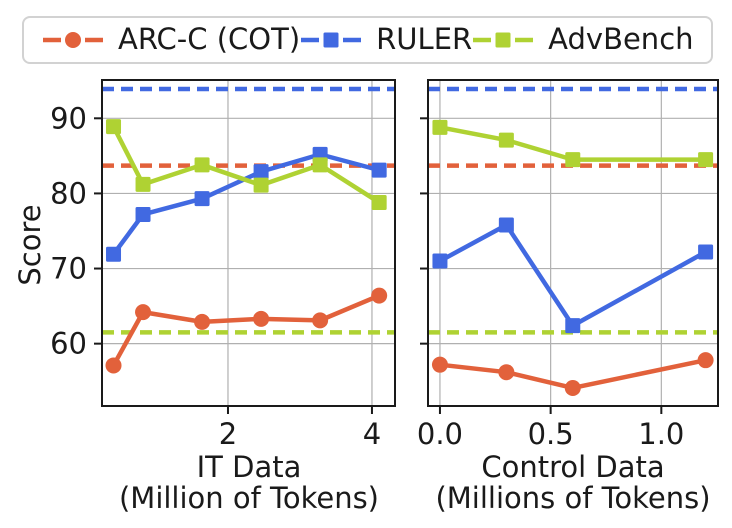 This screenshot has width=732, height=528. What do you see at coordinates (249, 467) in the screenshot?
I see `x-axis-label-it-line1: IT Data` at bounding box center [249, 467].